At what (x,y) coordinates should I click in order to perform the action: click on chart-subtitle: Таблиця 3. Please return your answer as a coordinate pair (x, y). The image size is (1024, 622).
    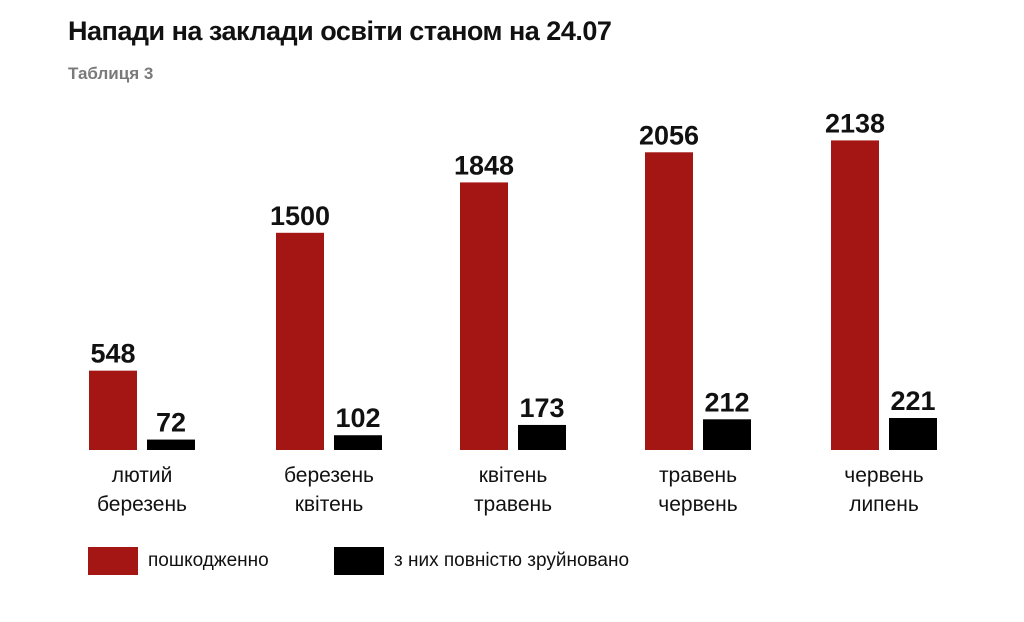
    Looking at the image, I should click on (111, 73).